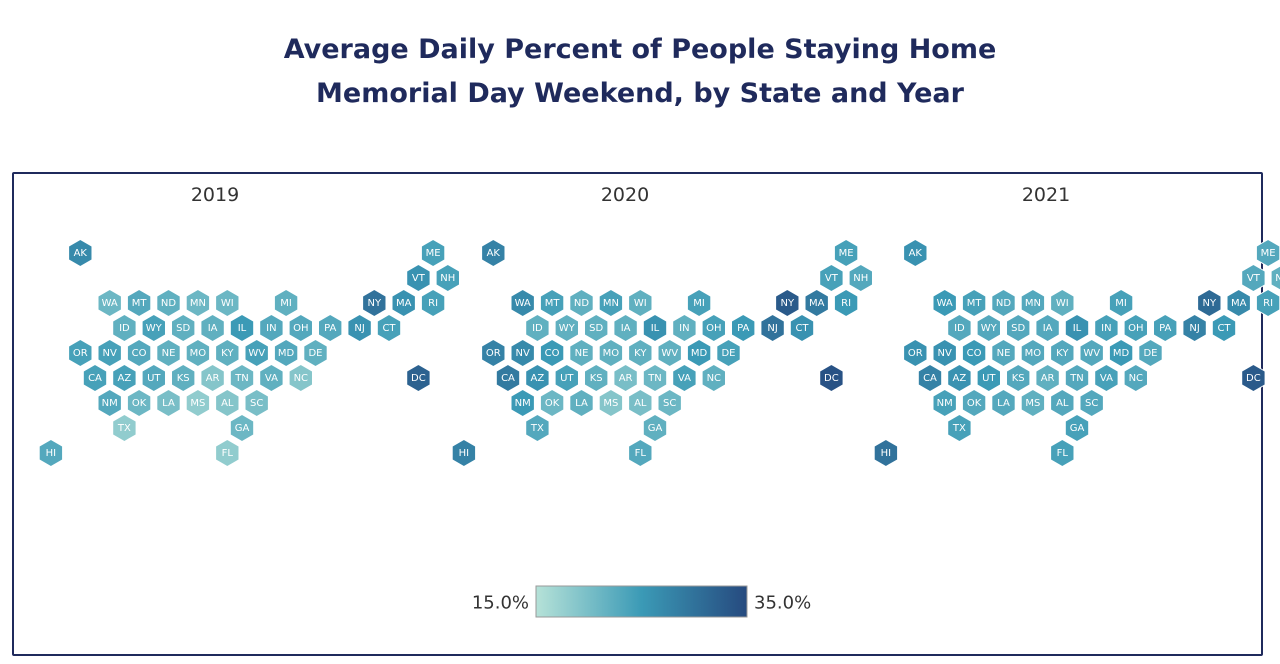 The image size is (1280, 664). I want to click on state-tile-sd-2019: SD, so click(183, 328).